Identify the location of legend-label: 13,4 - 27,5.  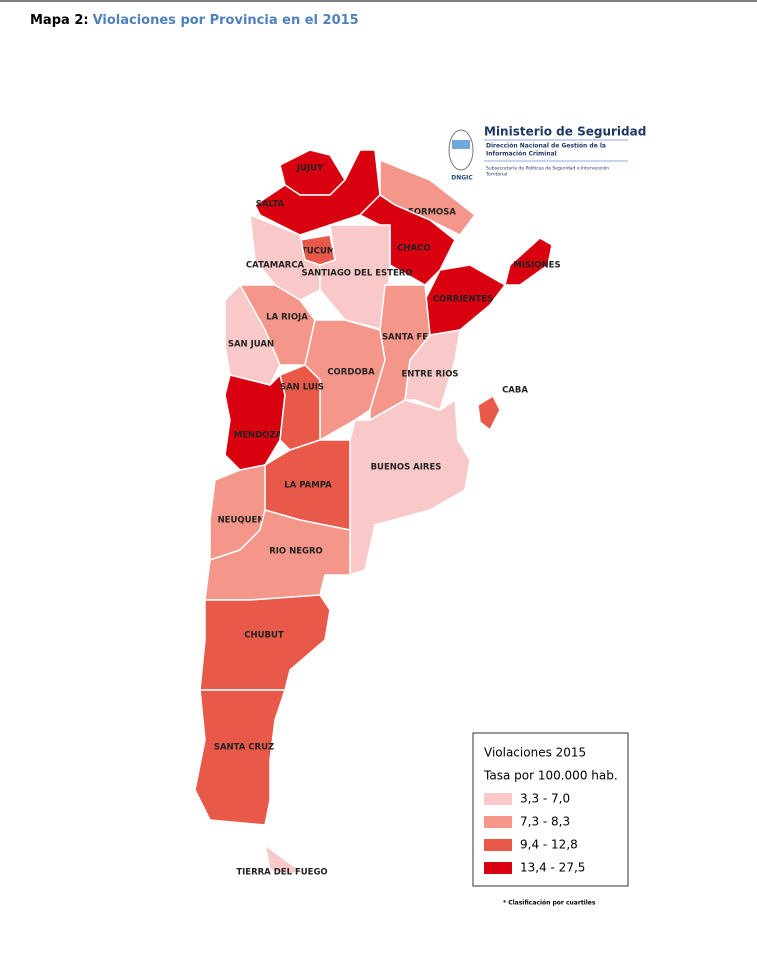
(552, 868).